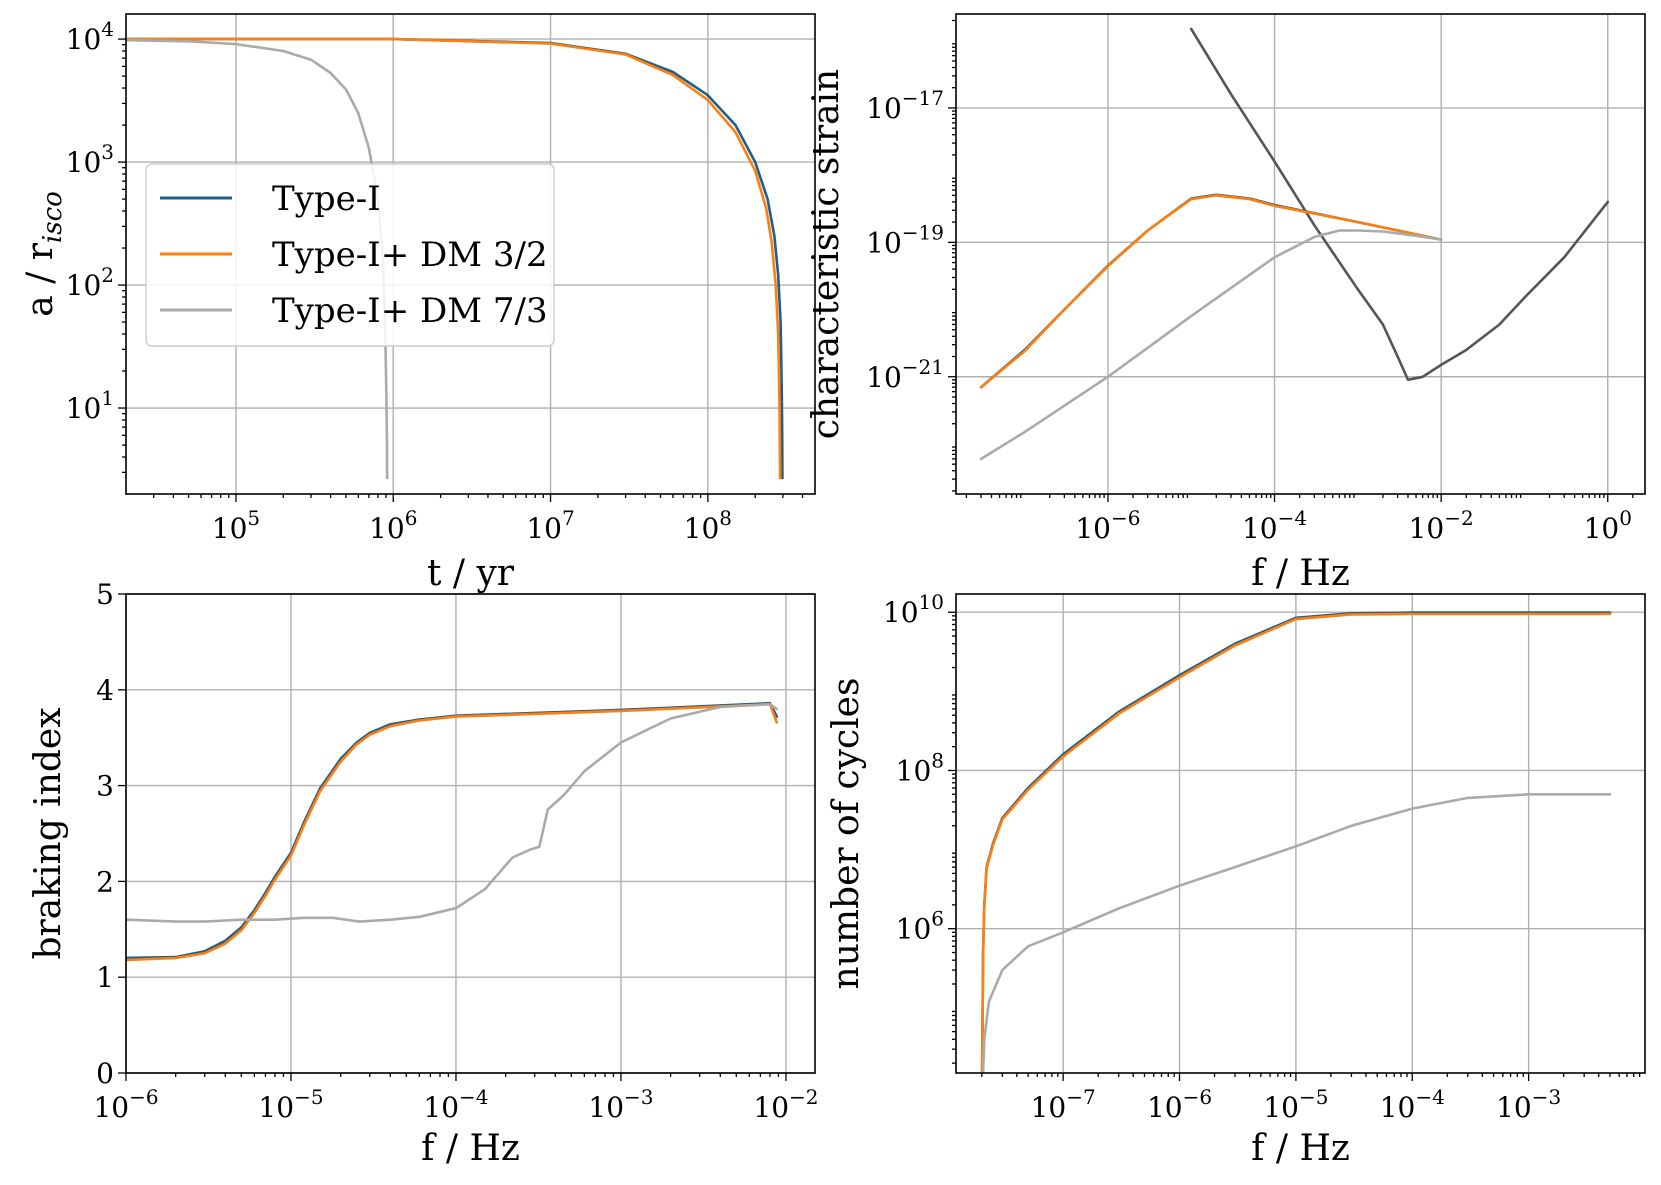 The image size is (1661, 1185). I want to click on legend-entry-type-i-dm-7-3: Type-I+ DM 7/3, so click(410, 311).